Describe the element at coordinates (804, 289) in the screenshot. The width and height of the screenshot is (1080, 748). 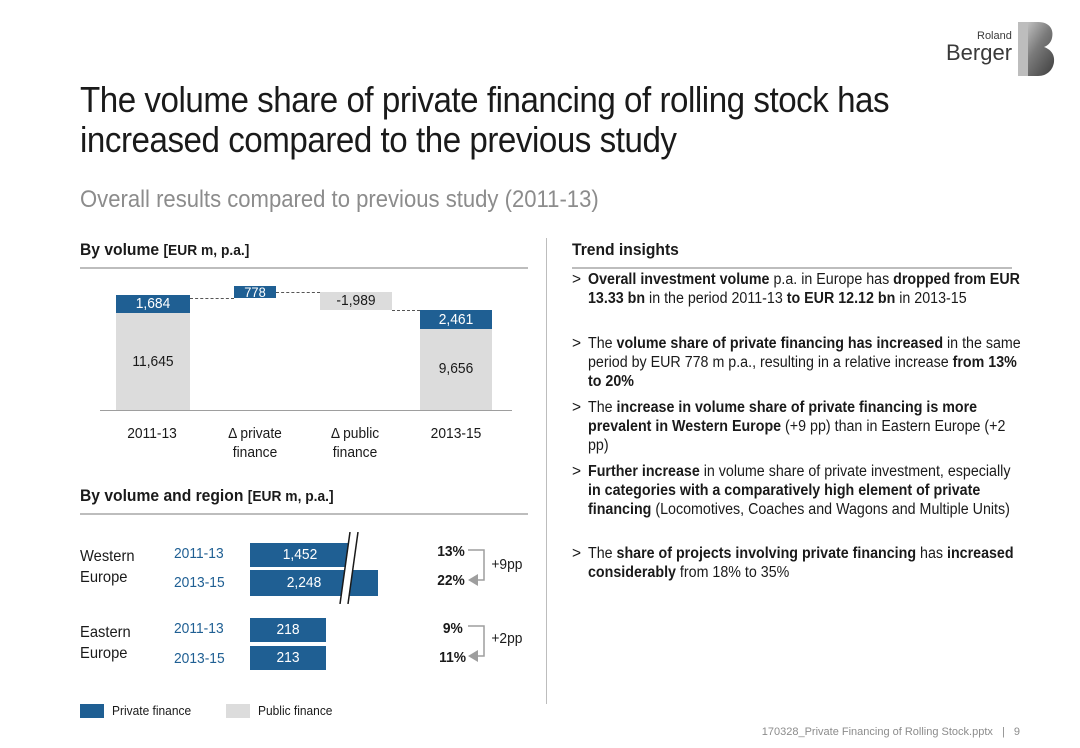
I see `insight-text-run: dropped from EUR 13.33 bn` at that location.